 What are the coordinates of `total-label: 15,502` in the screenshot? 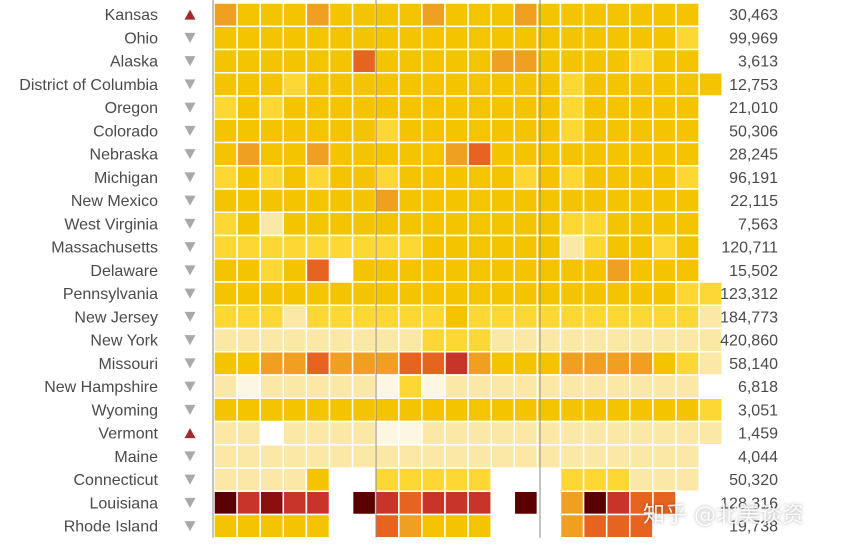 It's located at (753, 271).